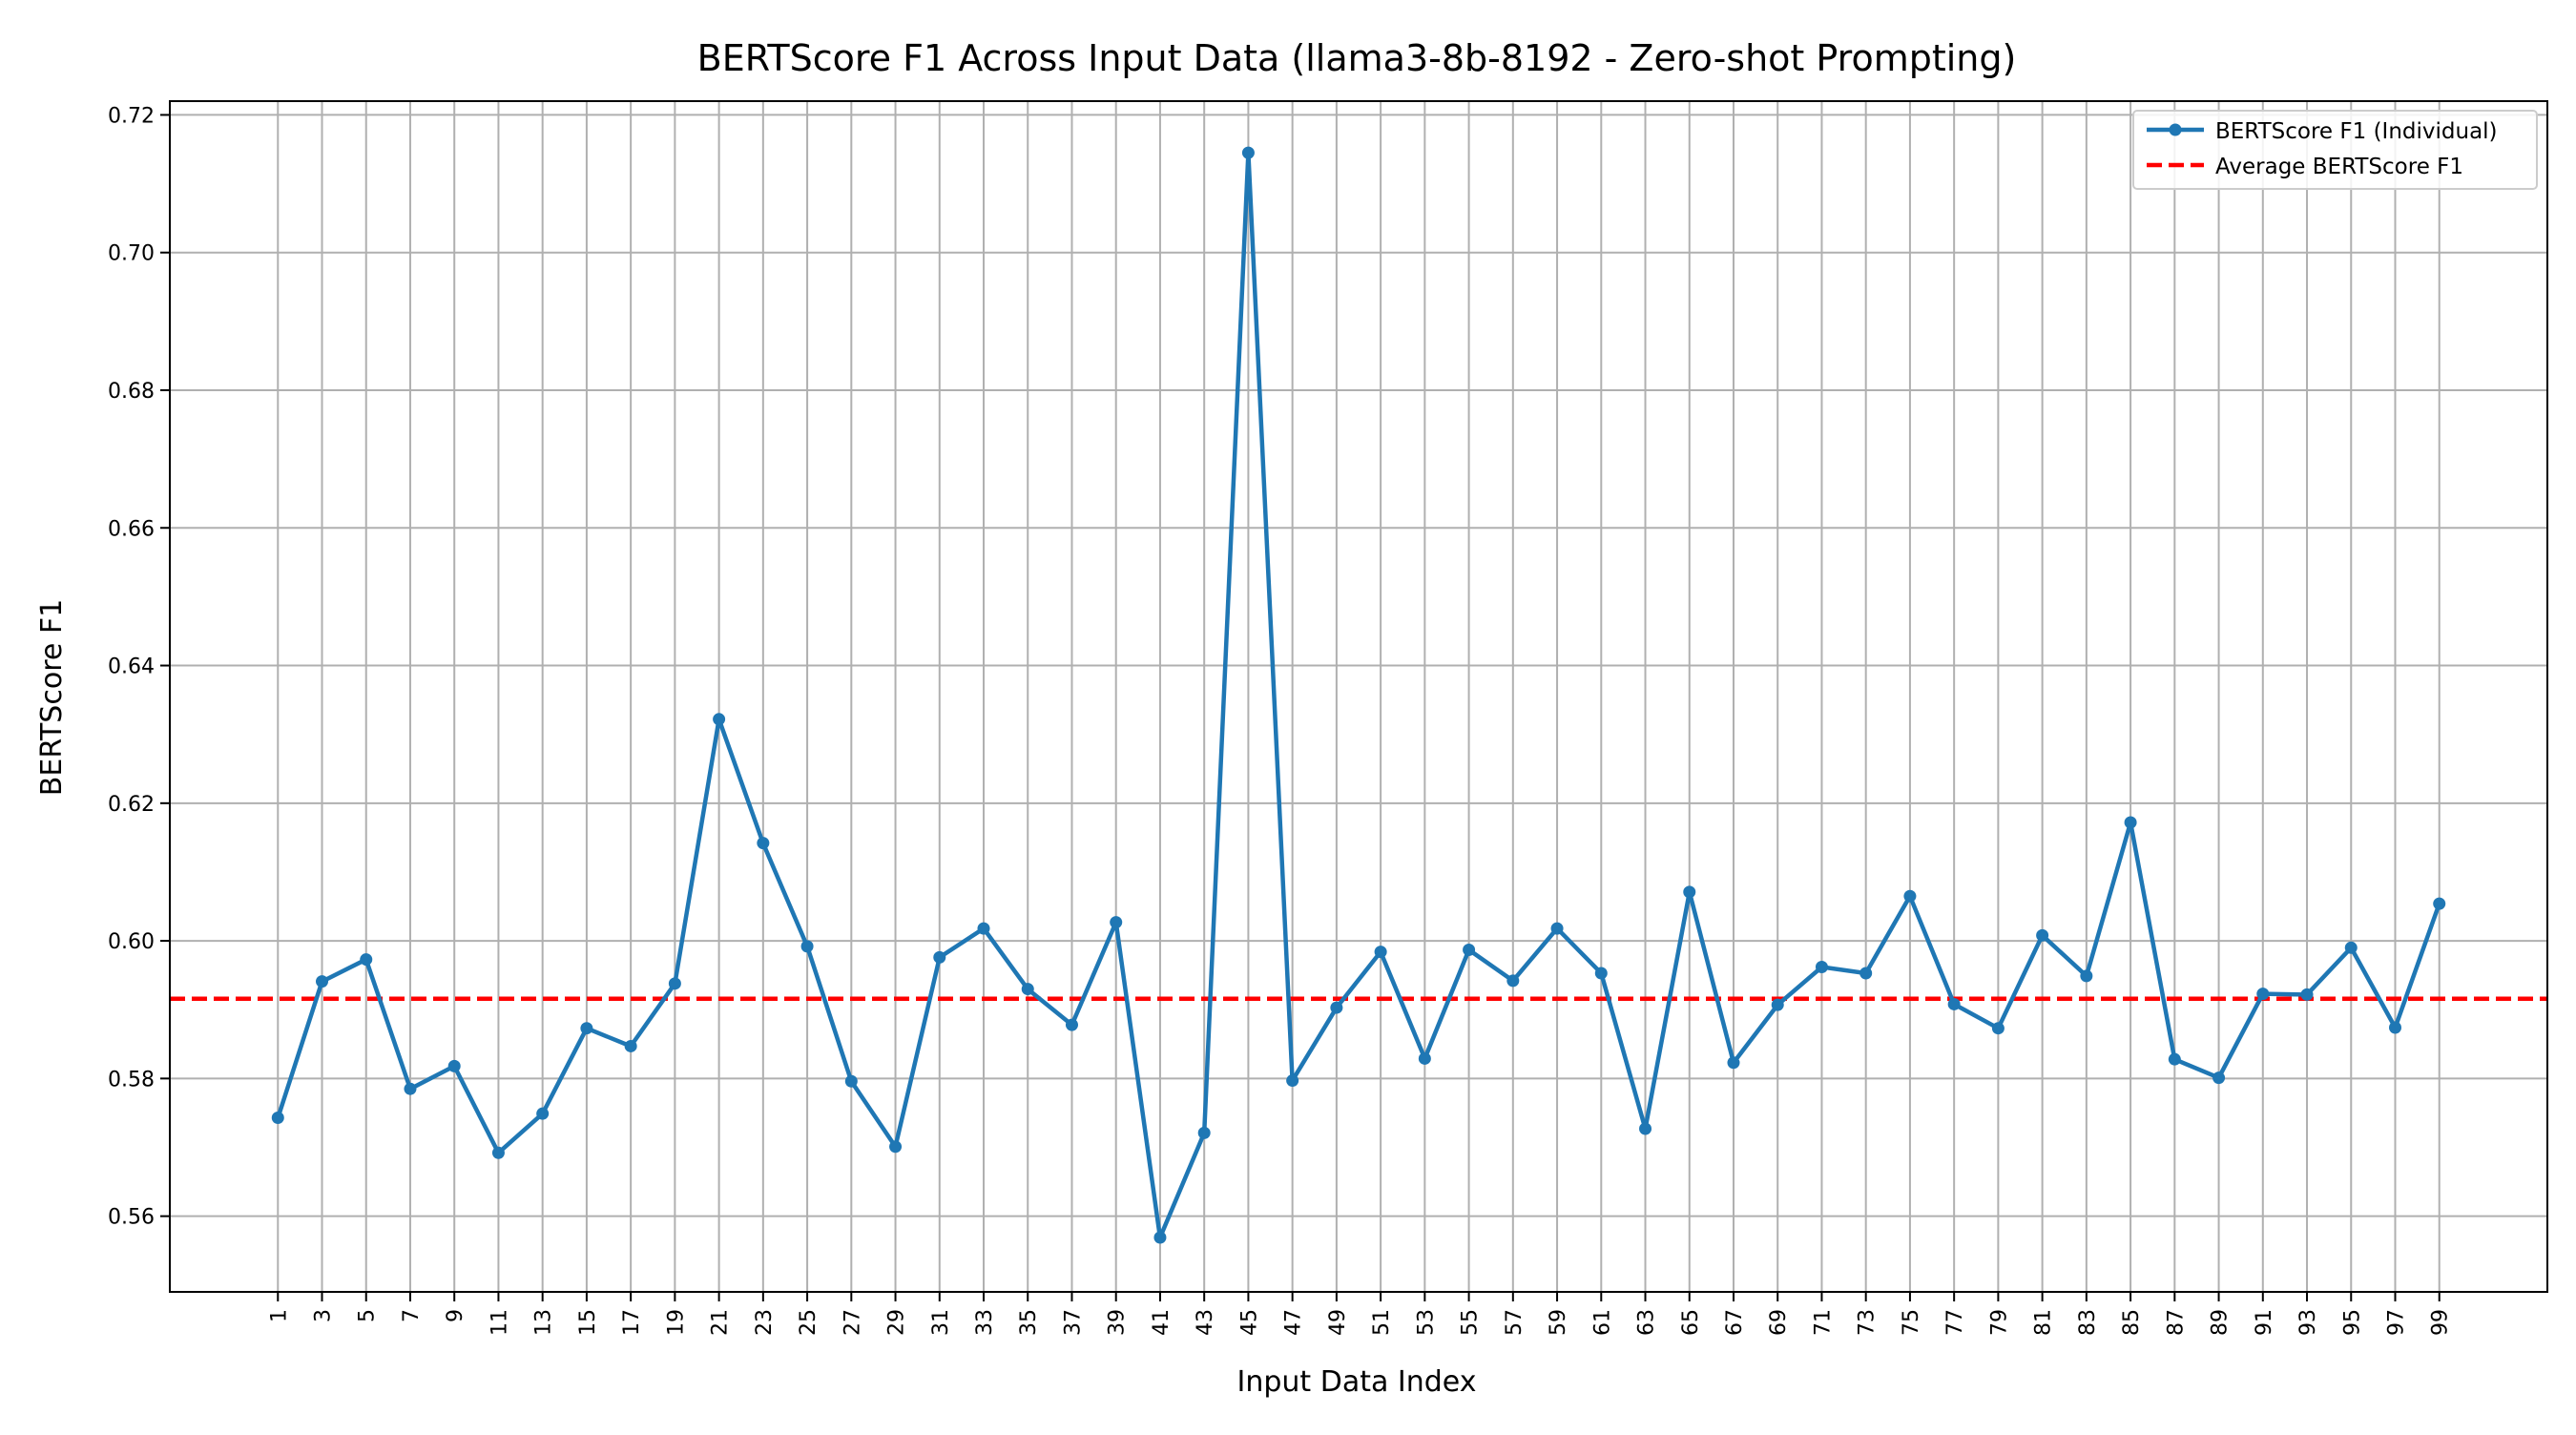 This screenshot has height=1435, width=2576. Describe the element at coordinates (368, 1315) in the screenshot. I see `x-tick-label: 5` at that location.